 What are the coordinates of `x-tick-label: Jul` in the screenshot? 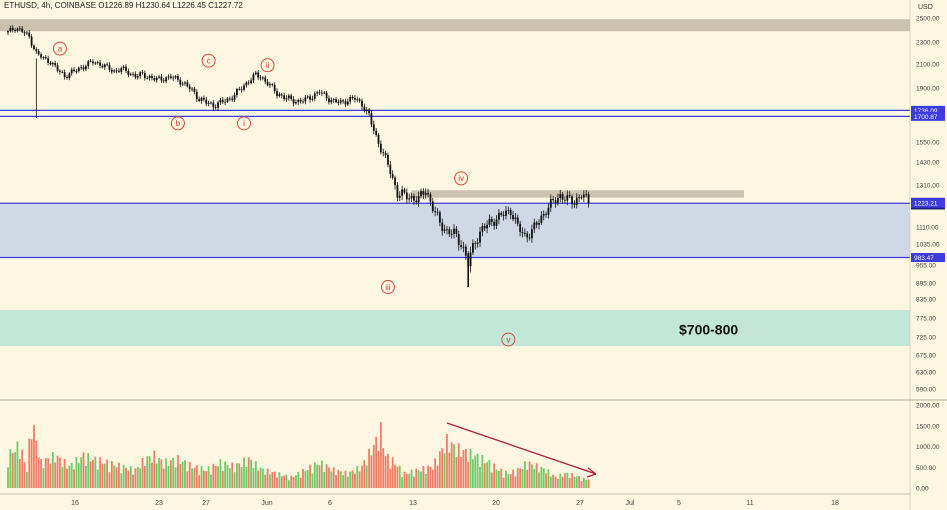 It's located at (630, 503).